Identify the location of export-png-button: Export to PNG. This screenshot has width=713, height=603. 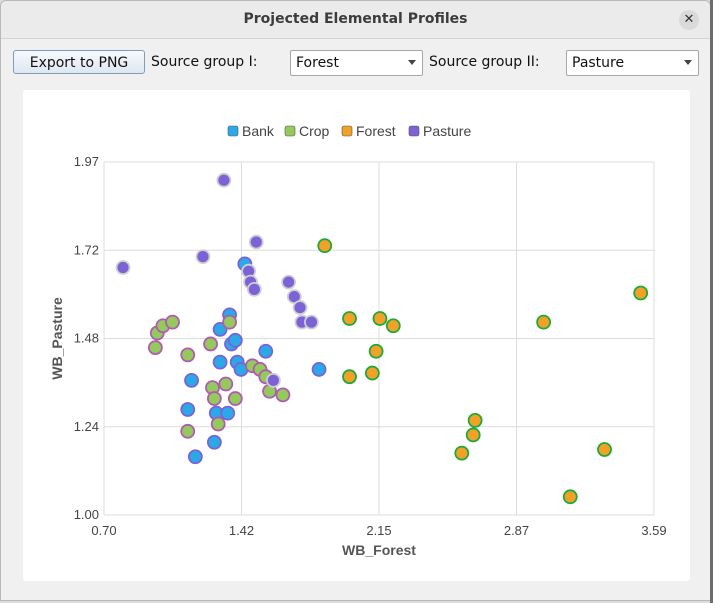
(79, 62).